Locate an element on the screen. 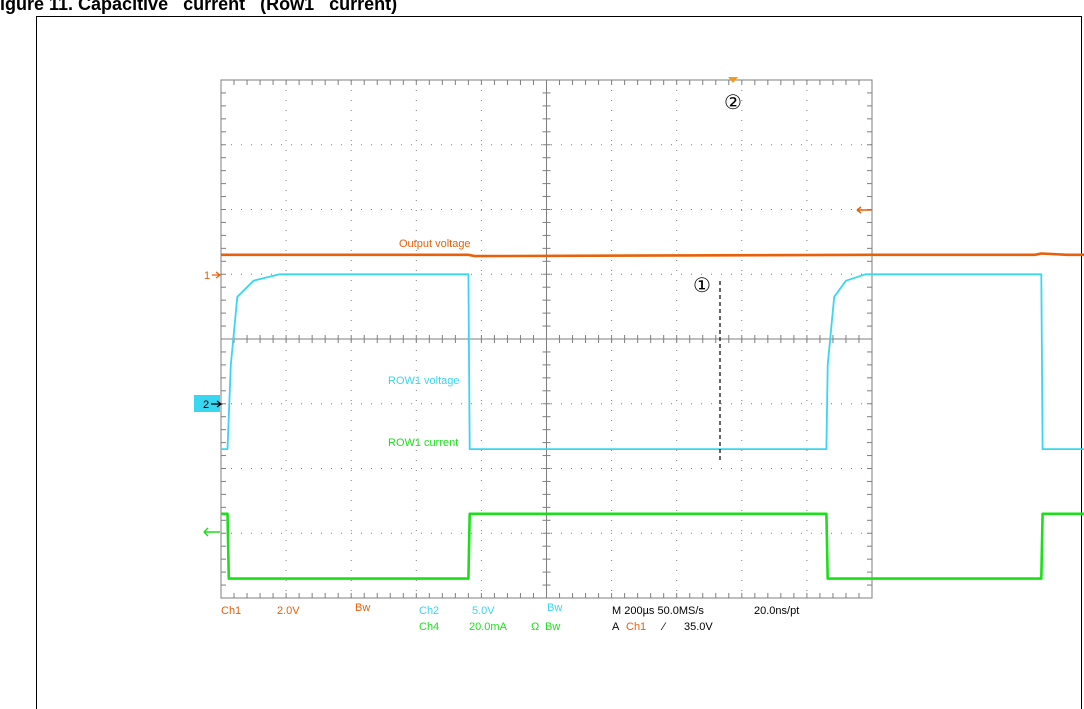  ch2-ref-arrow is located at coordinates (217, 404).